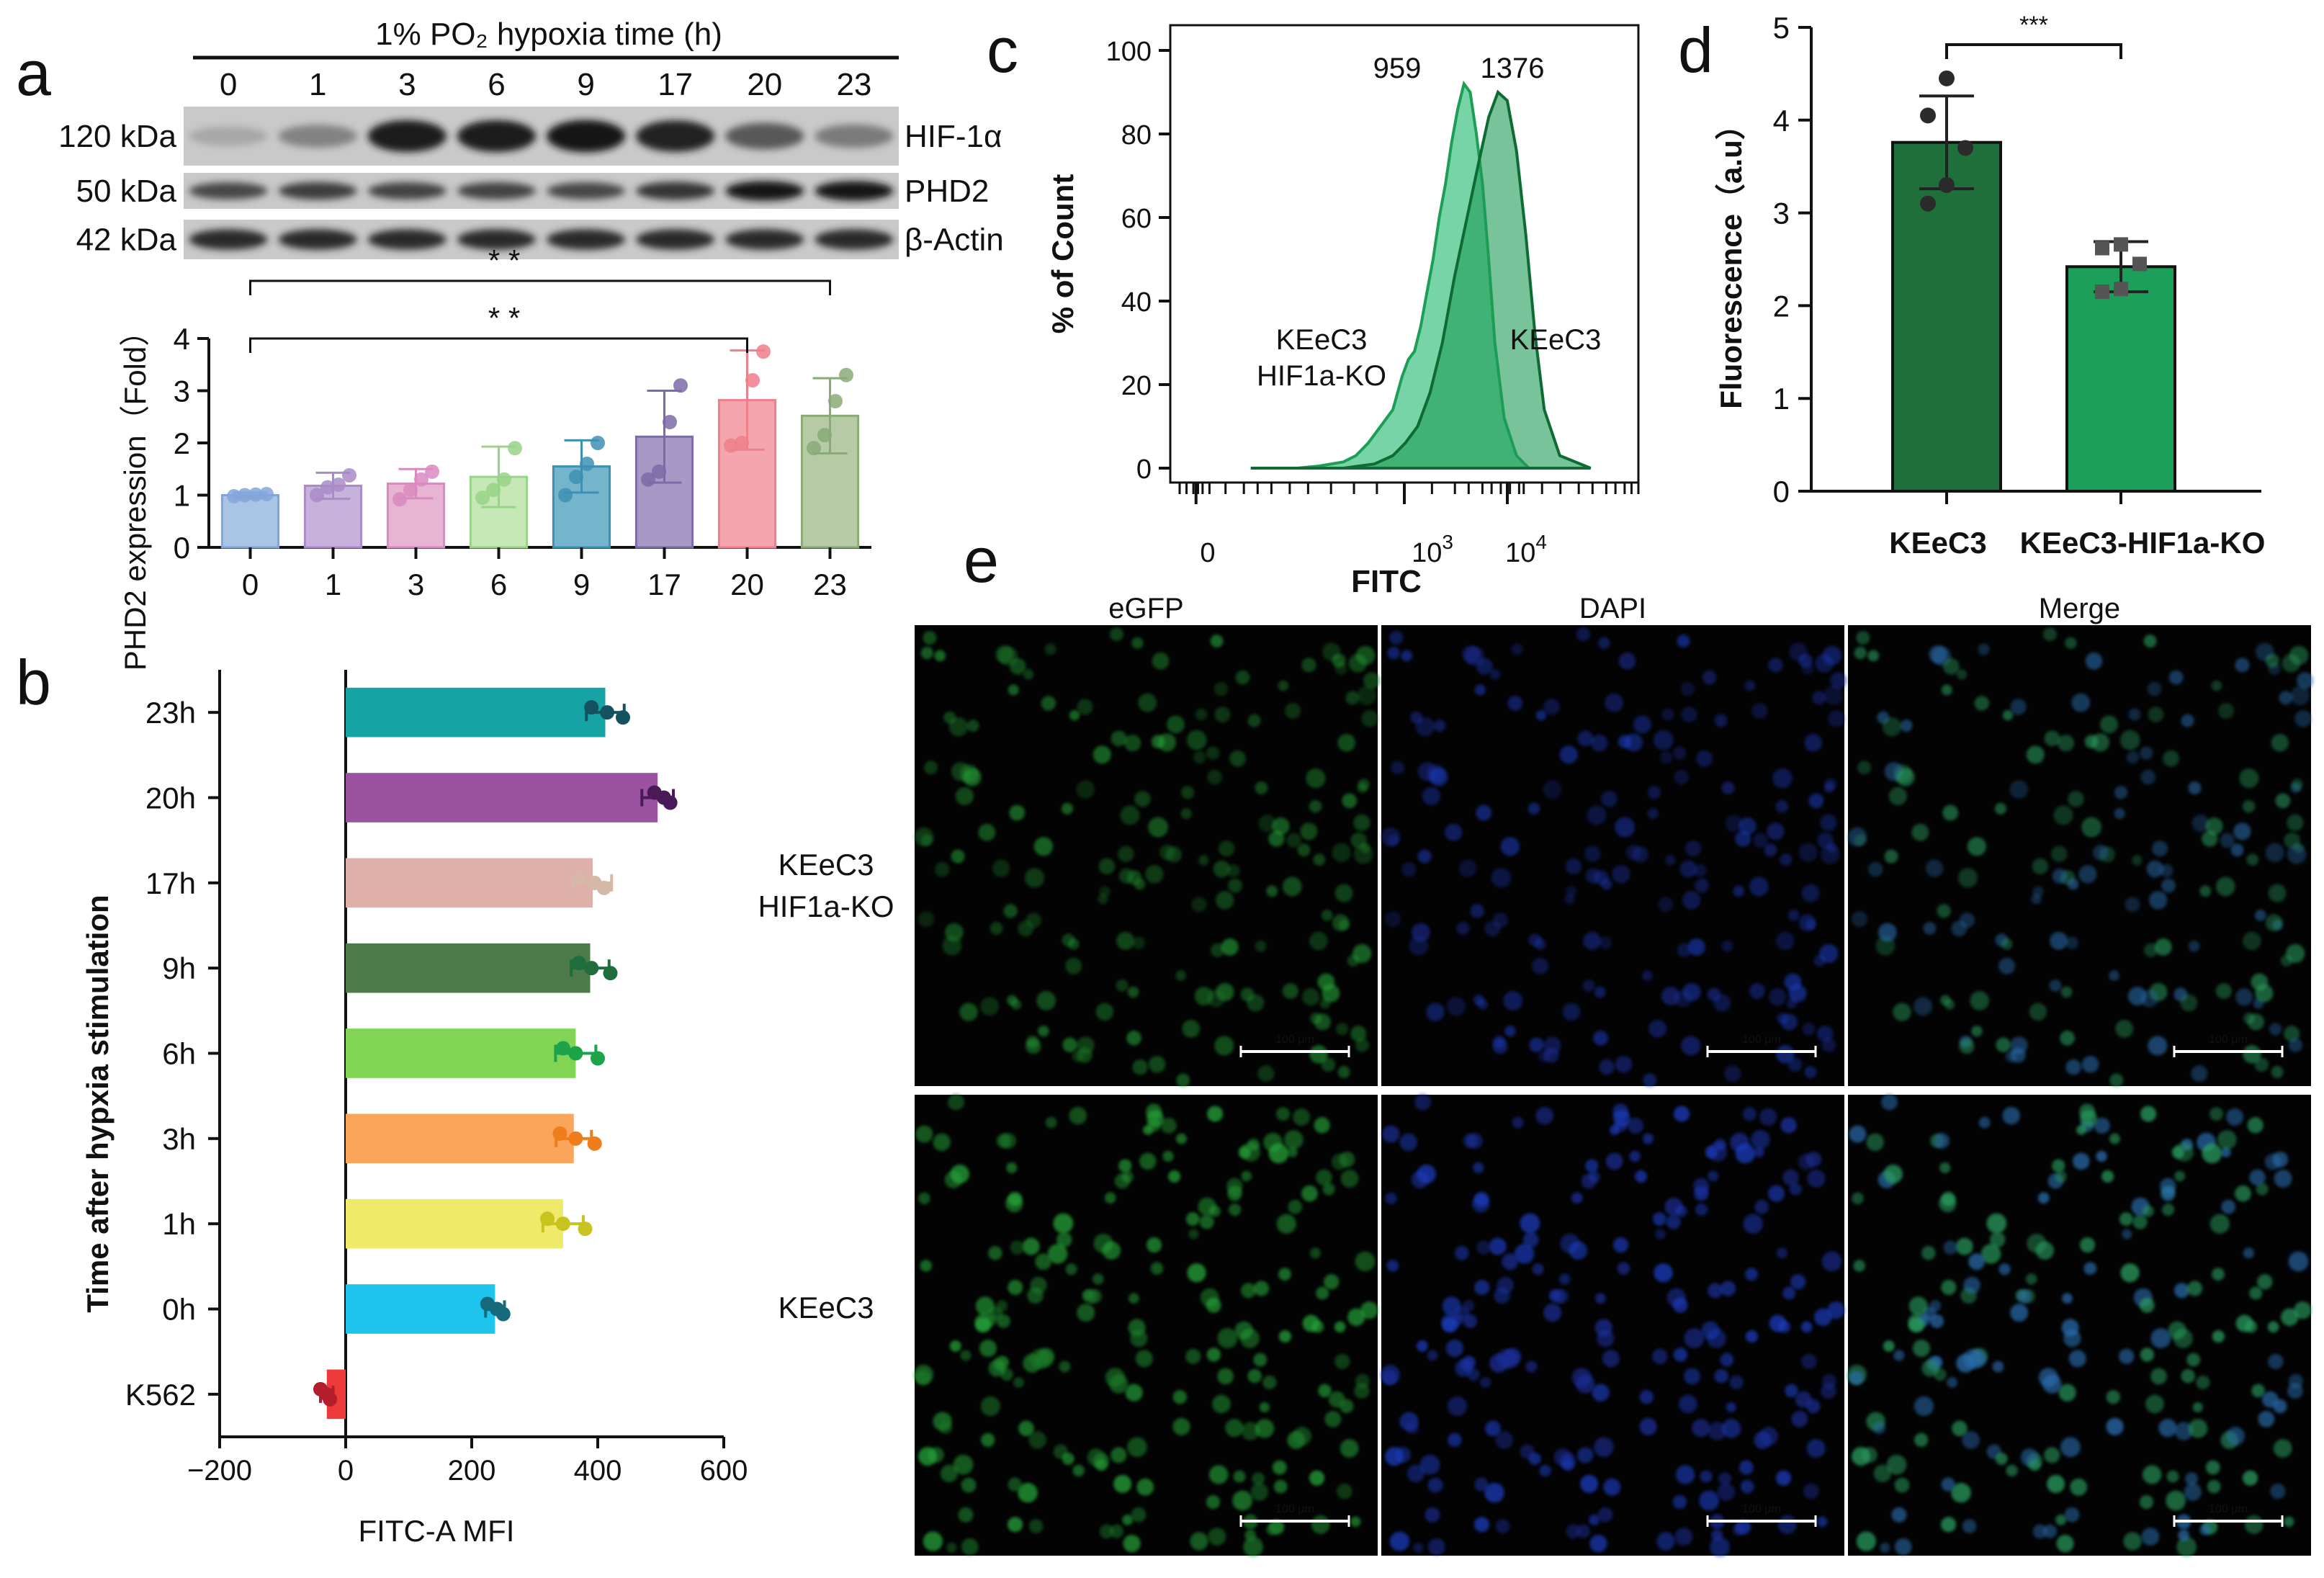  Describe the element at coordinates (1063, 254) in the screenshot. I see `axis-label-y: % of Count` at that location.